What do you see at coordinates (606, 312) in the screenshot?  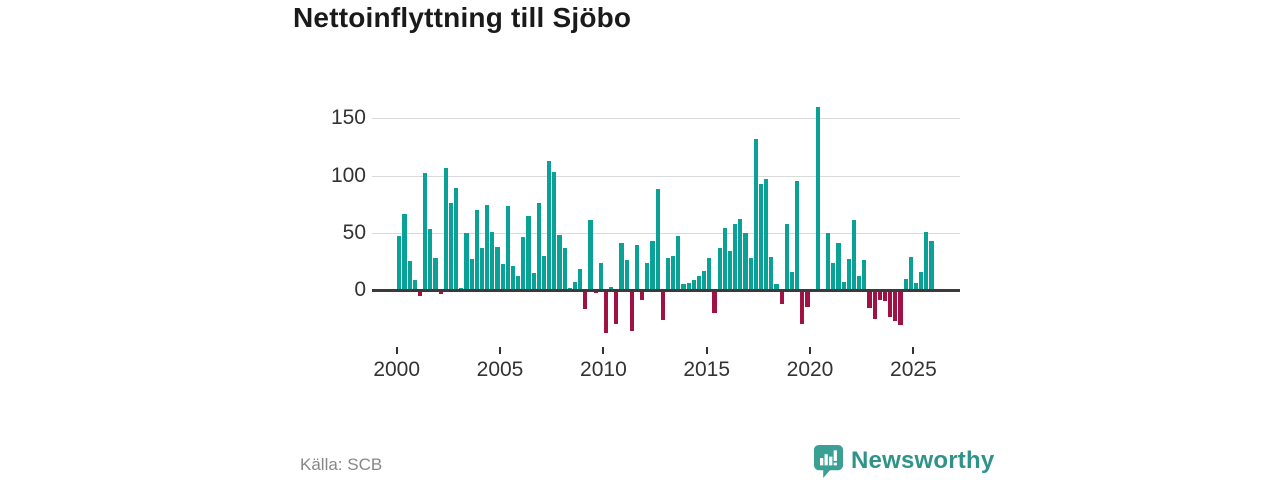 I see `bar-q40` at bounding box center [606, 312].